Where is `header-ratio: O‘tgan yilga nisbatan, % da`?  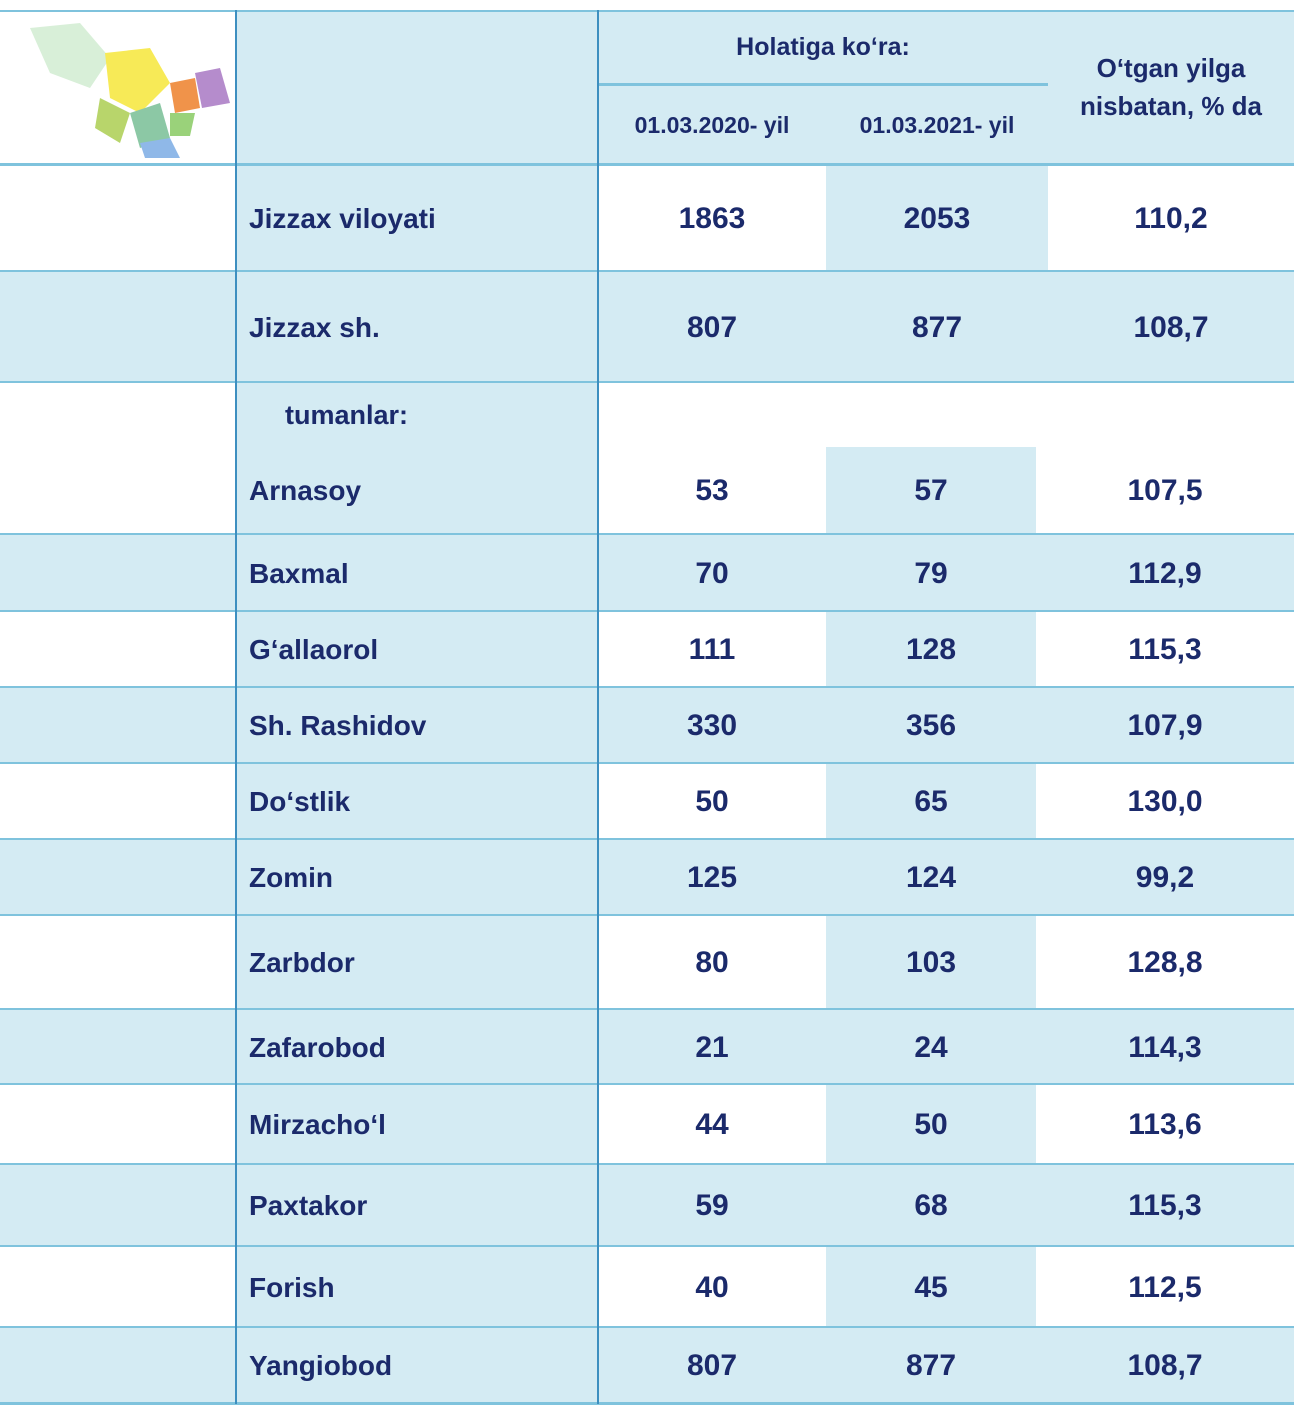
header-ratio: O‘tgan yilga nisbatan, % da is located at coordinates (1171, 87).